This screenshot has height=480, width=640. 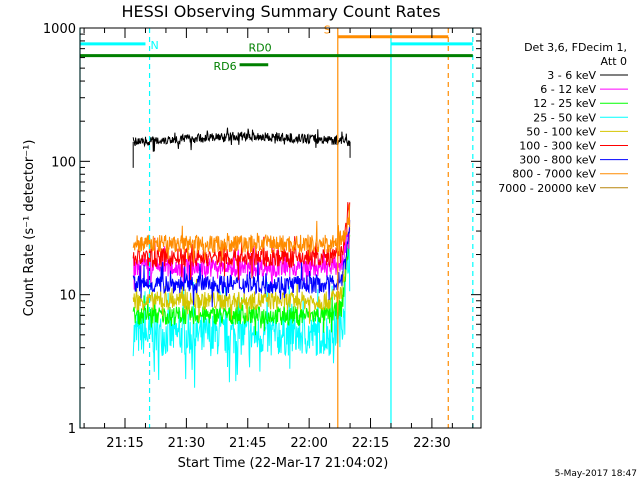 I want to click on flag-label: S, so click(x=327, y=30).